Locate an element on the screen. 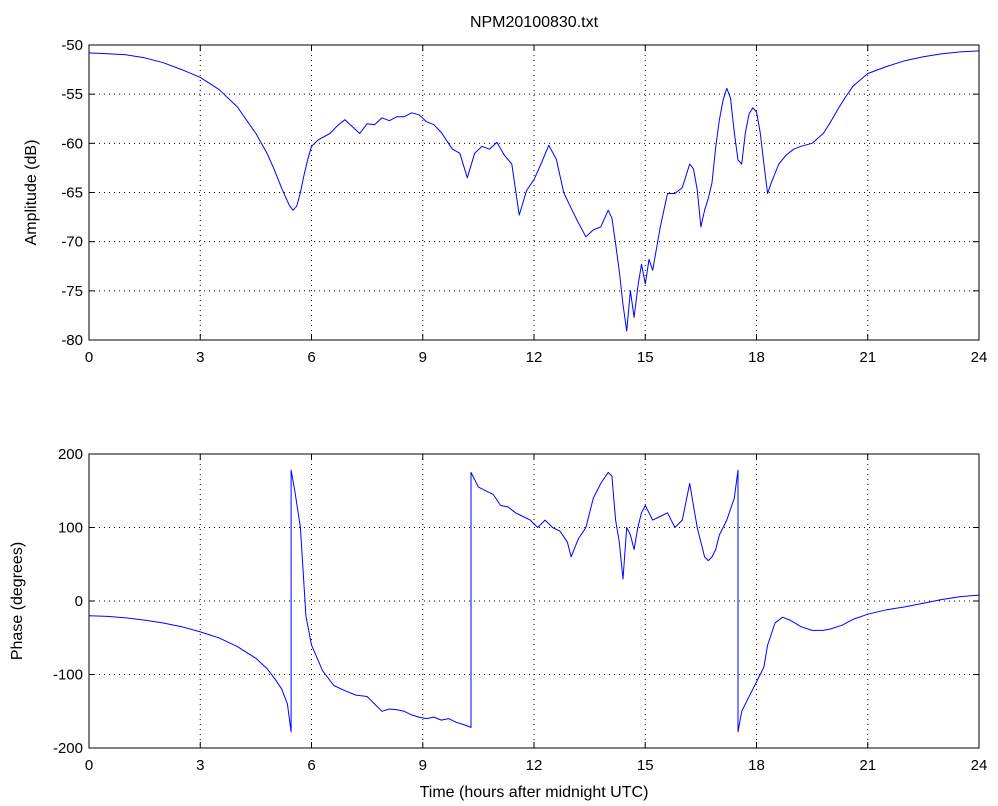 Image resolution: width=998 pixels, height=806 pixels. amplitude-x-tick-label: 12 is located at coordinates (534, 357).